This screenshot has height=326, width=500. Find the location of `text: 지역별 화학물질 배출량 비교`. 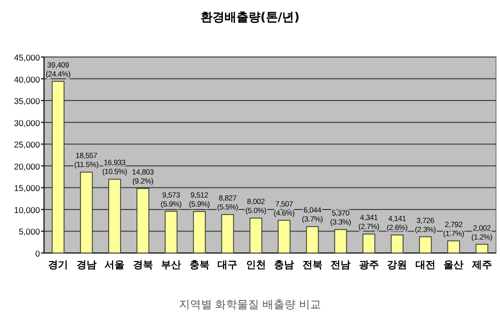

text: 지역별 화학물질 배출량 비교 is located at coordinates (250, 304).